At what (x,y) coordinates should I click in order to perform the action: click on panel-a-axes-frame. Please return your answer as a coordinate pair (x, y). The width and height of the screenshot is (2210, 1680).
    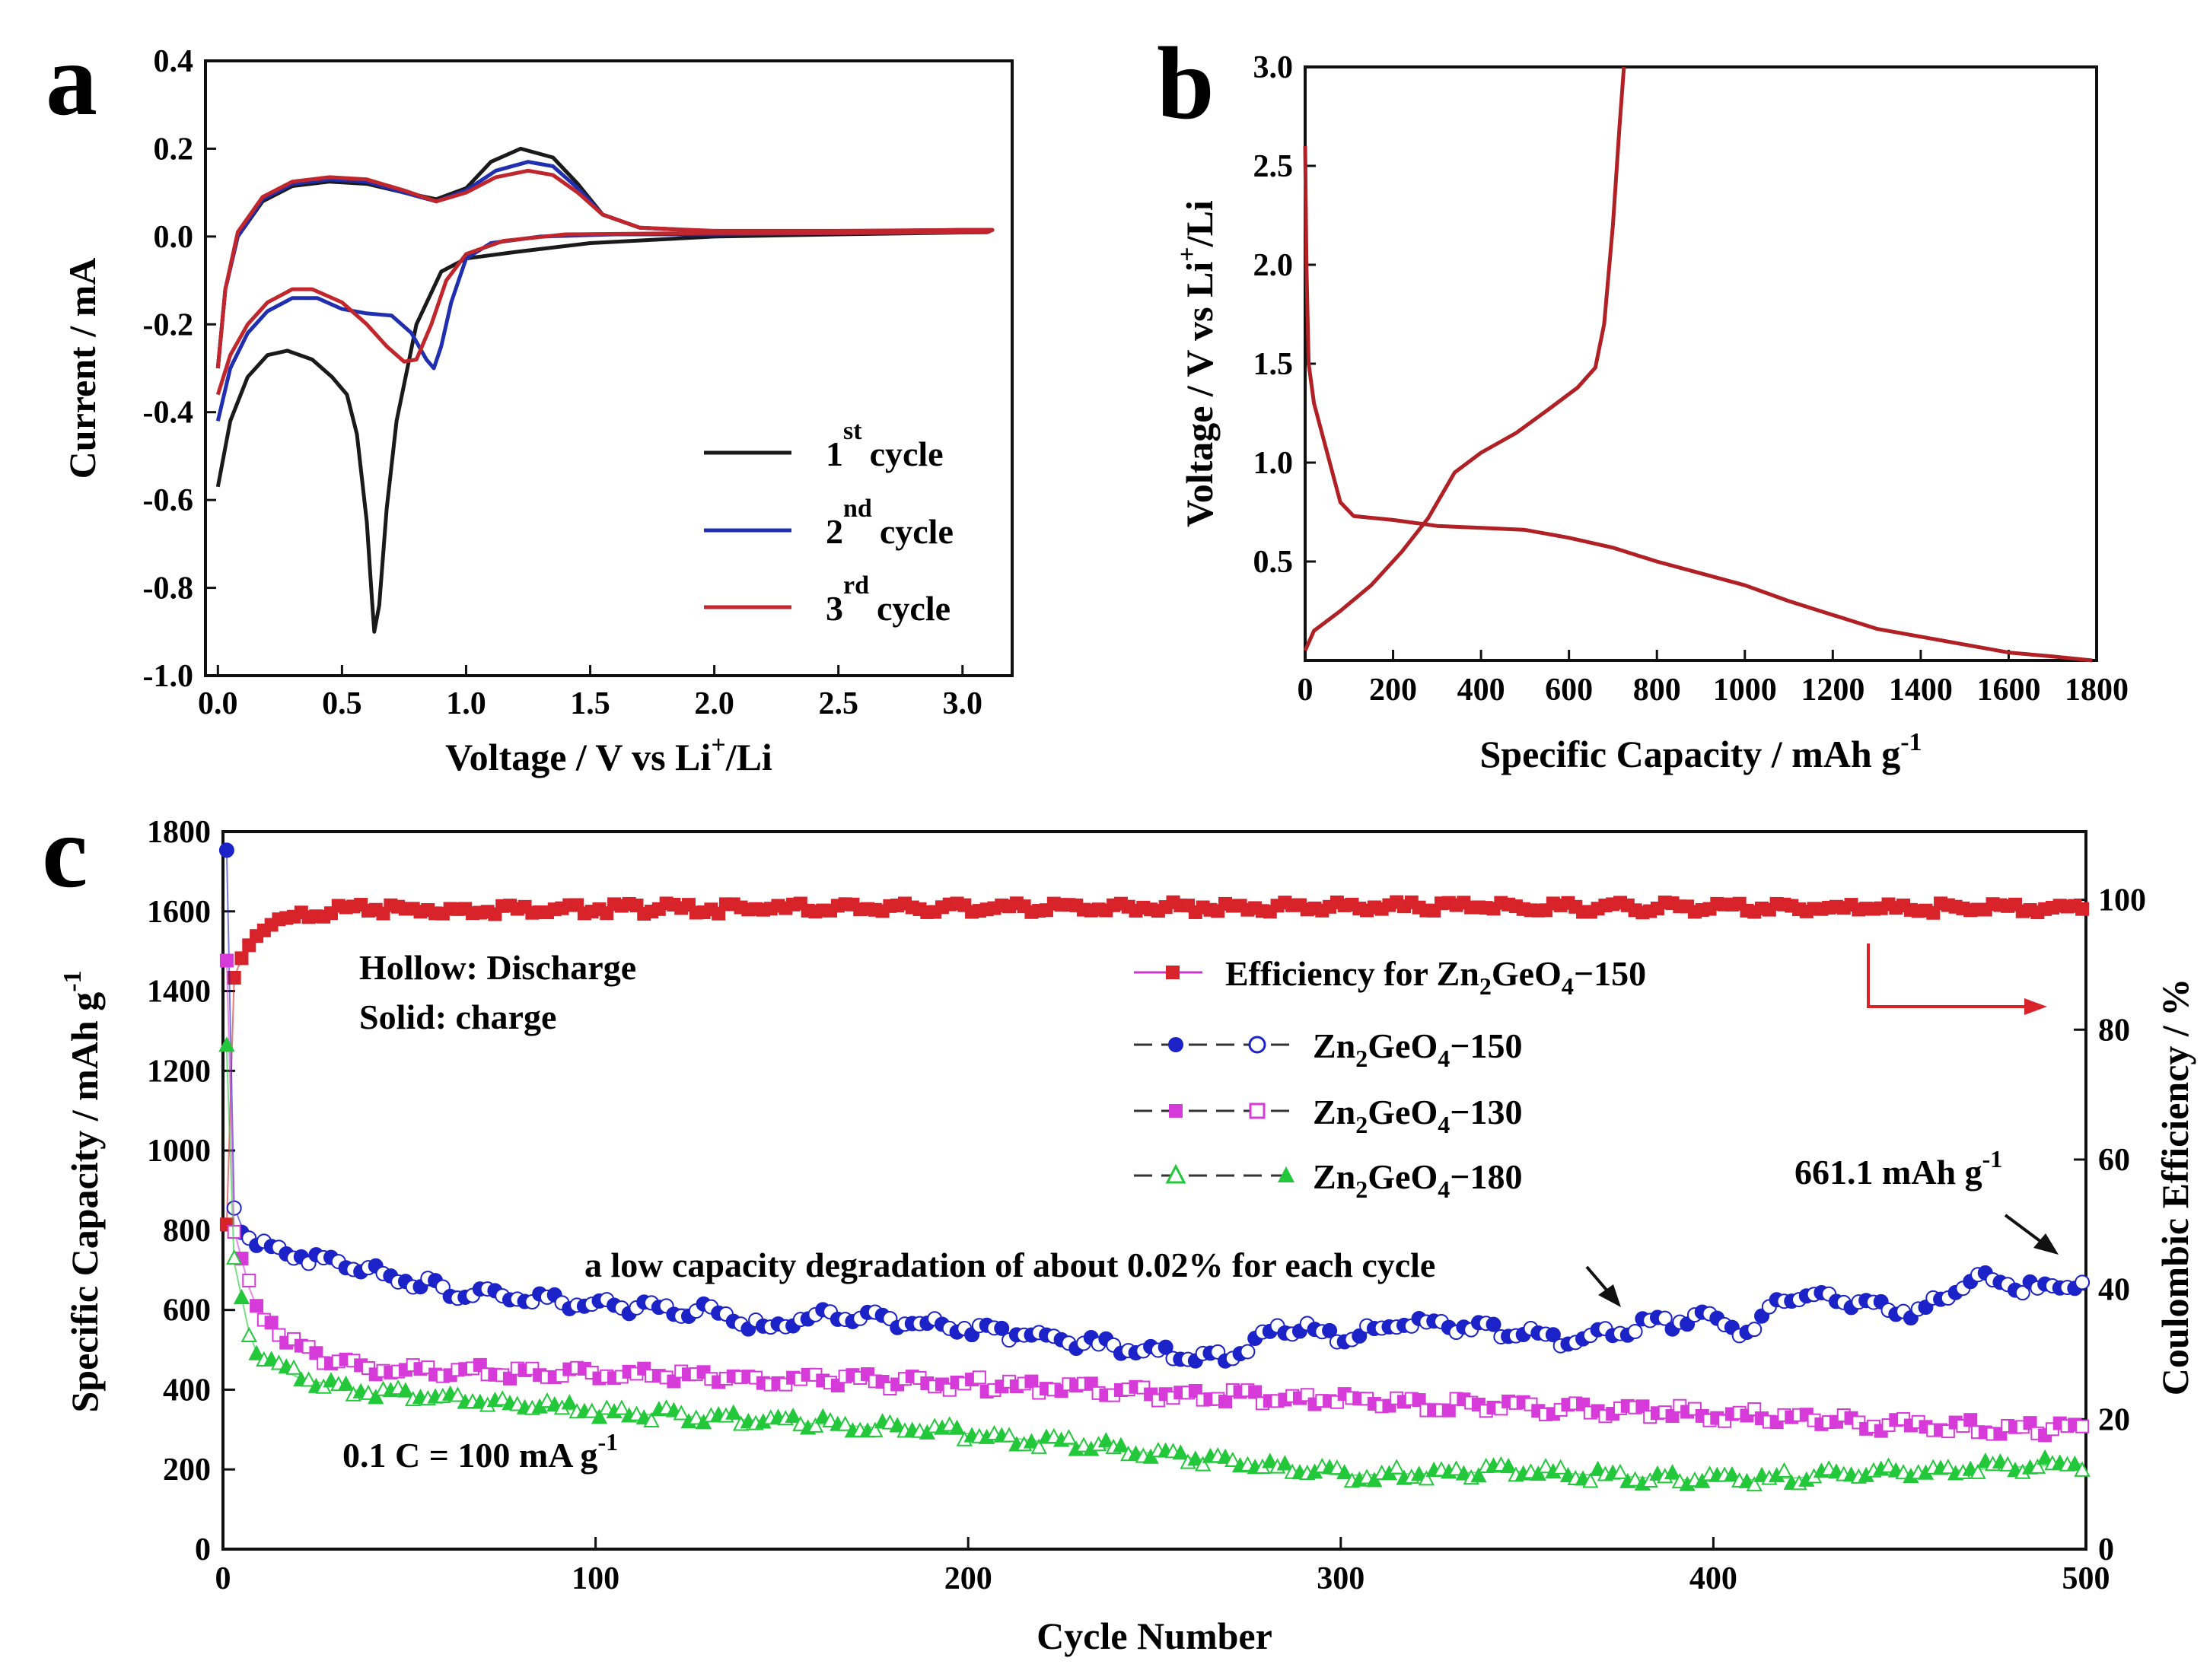
    Looking at the image, I should click on (609, 368).